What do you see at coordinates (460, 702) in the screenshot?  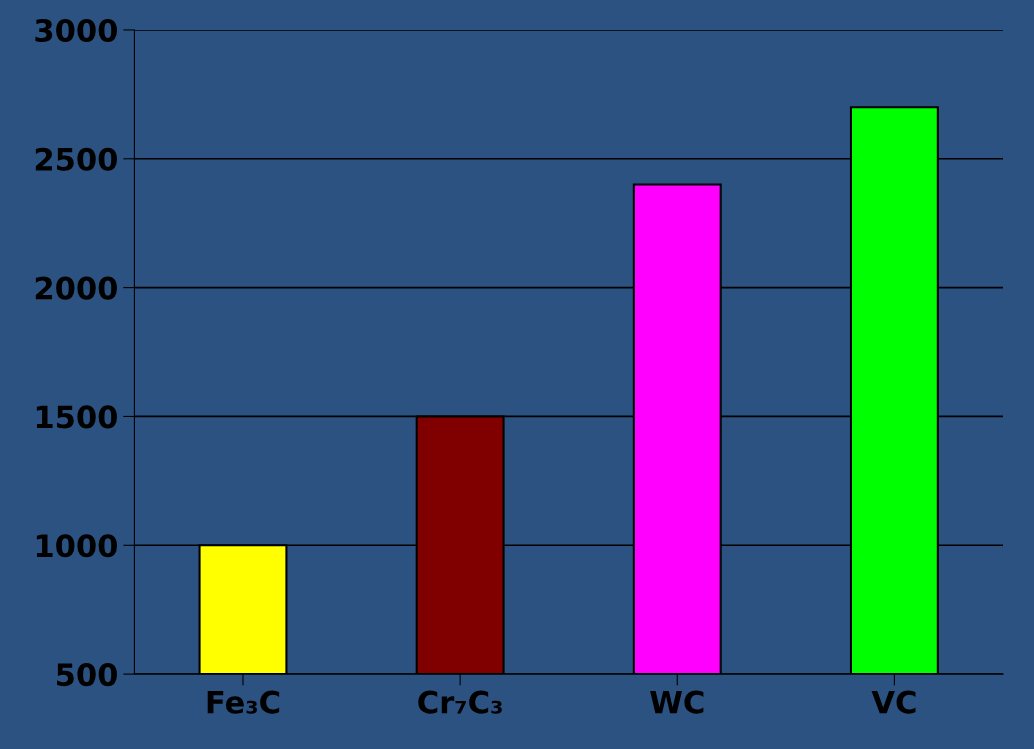 I see `x-tick-label: Cr₇C₃` at bounding box center [460, 702].